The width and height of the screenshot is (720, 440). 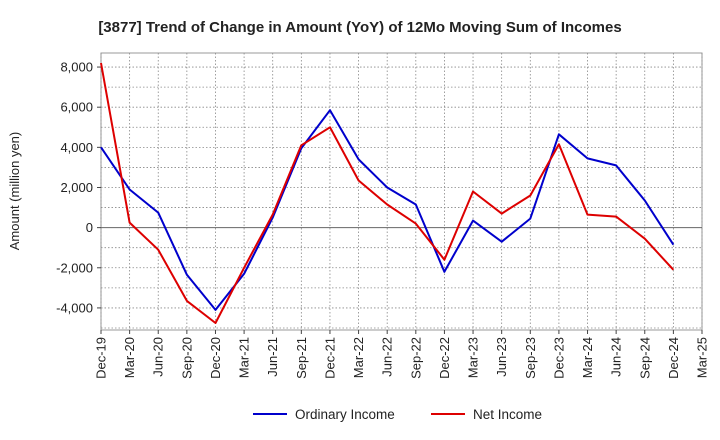 I want to click on x-tick-label: Dec-21, so click(x=329, y=358).